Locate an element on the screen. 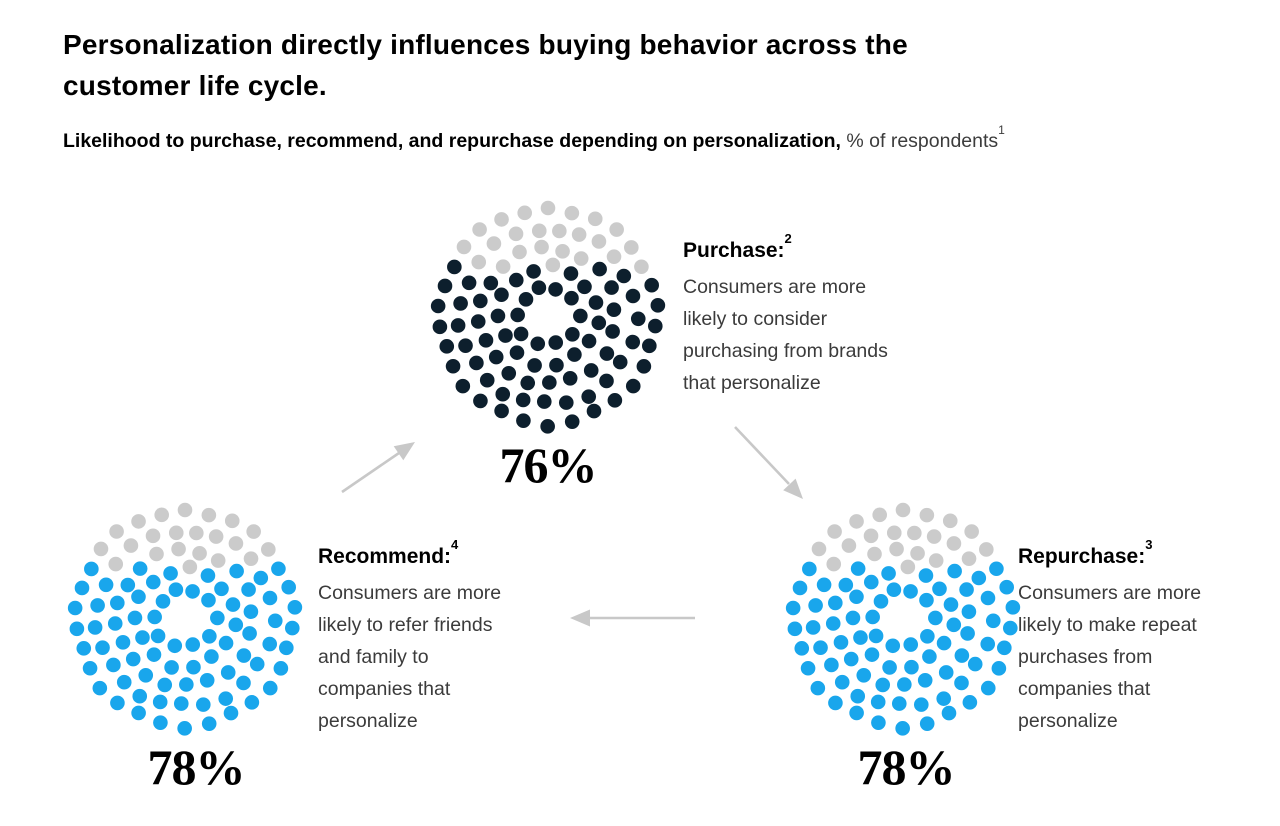  recommend-heading: Recommend:4 is located at coordinates (444, 554).